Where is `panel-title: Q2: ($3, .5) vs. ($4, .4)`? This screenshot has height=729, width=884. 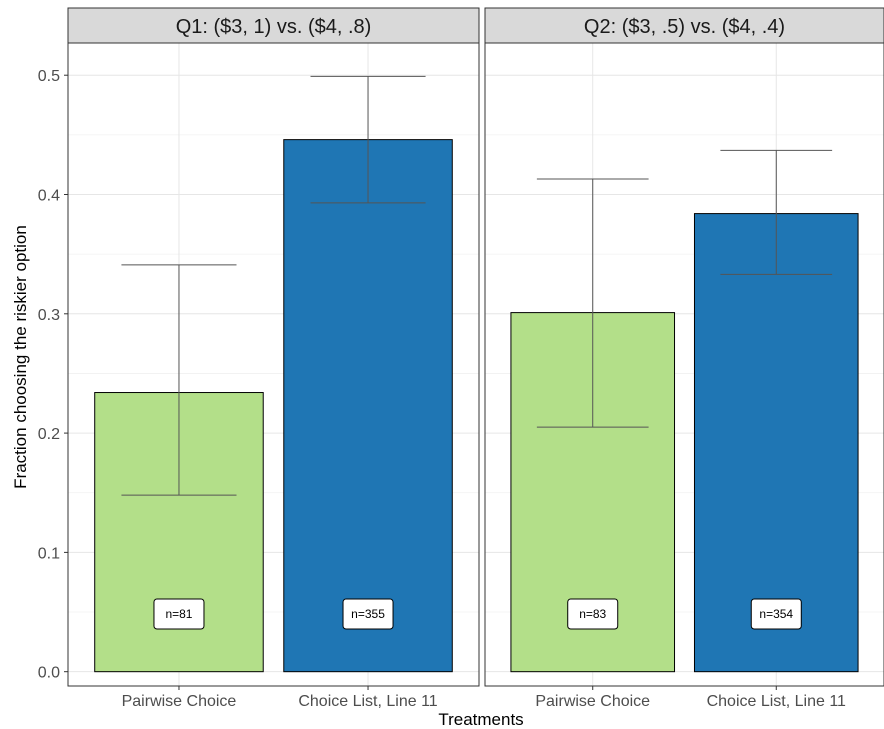 panel-title: Q2: ($3, .5) vs. ($4, .4) is located at coordinates (684, 27).